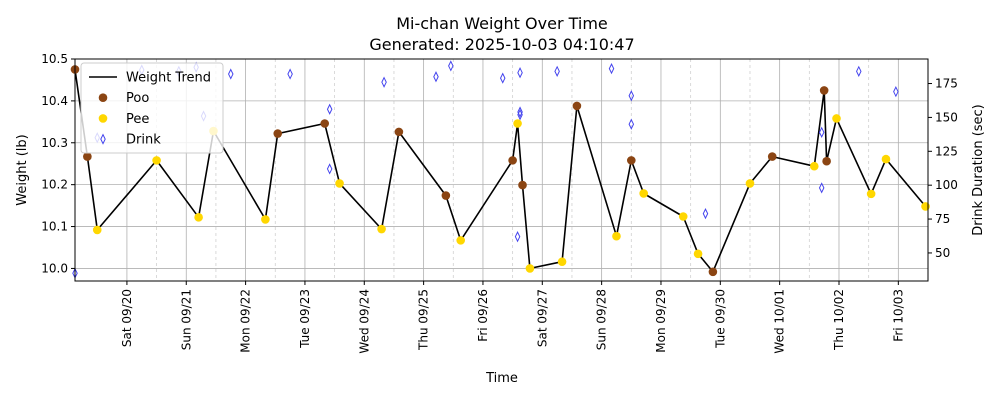  What do you see at coordinates (137, 98) in the screenshot?
I see `legend-poo-label: Poo` at bounding box center [137, 98].